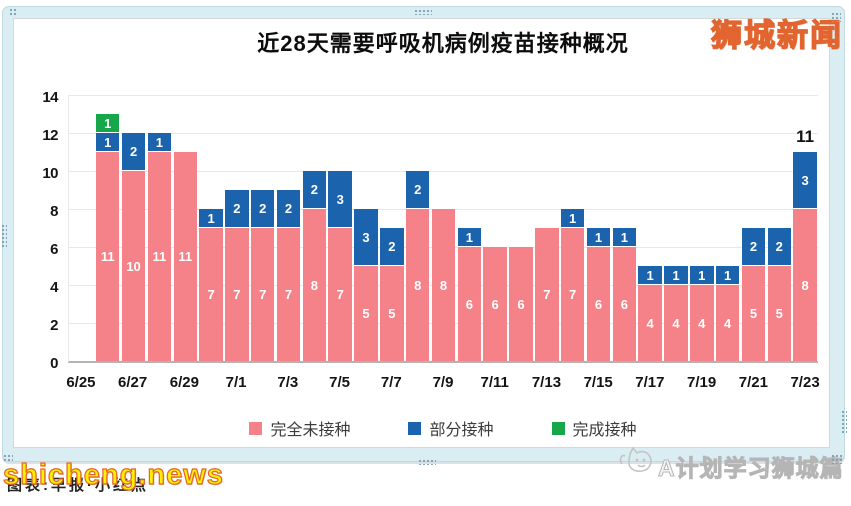  I want to click on legend-item: 部分接种, so click(451, 428).